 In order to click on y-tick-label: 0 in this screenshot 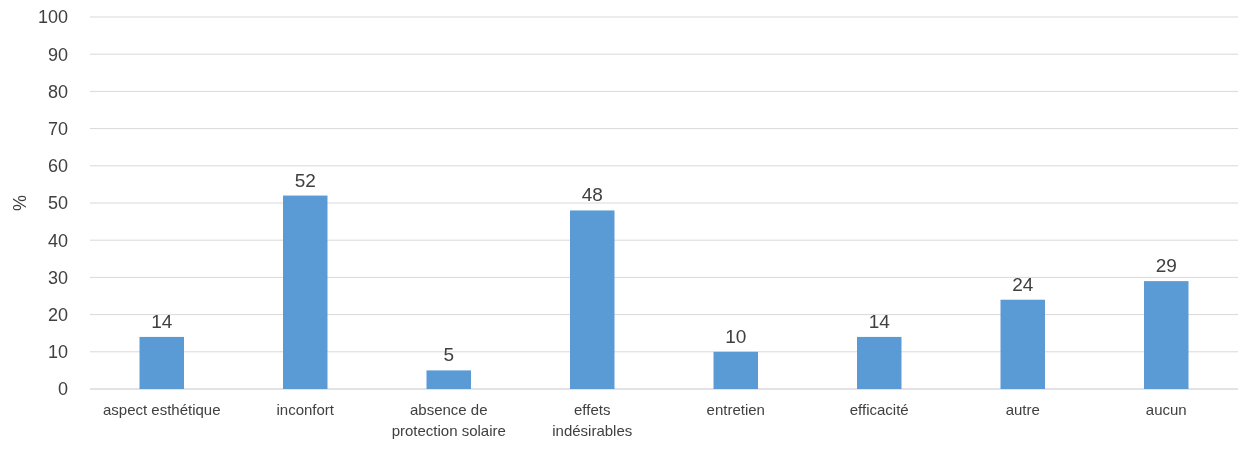, I will do `click(62, 389)`.